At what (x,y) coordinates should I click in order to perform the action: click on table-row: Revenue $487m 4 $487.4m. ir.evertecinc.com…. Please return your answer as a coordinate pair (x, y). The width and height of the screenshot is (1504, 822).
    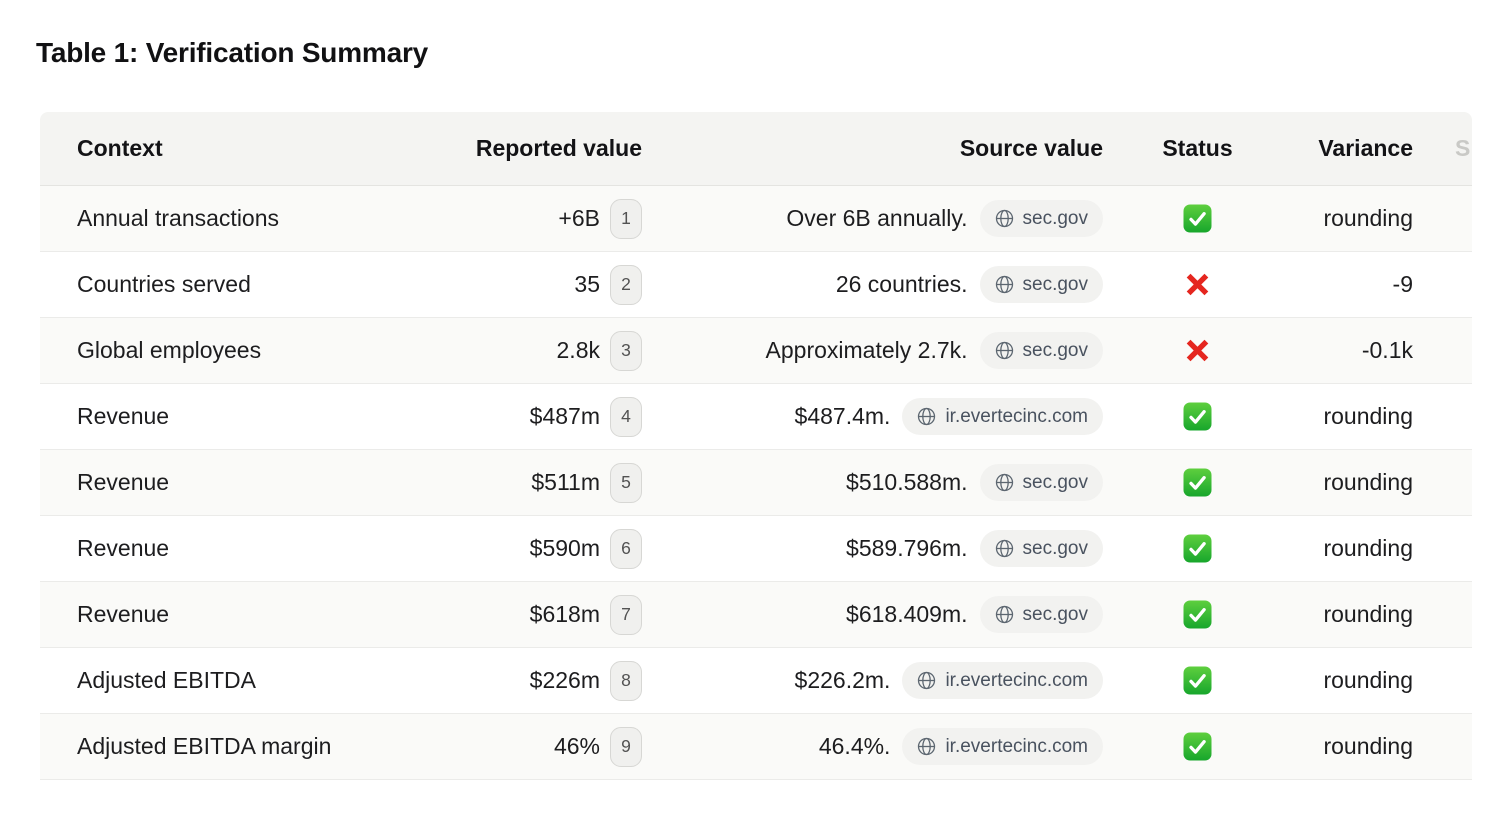
    Looking at the image, I should click on (756, 416).